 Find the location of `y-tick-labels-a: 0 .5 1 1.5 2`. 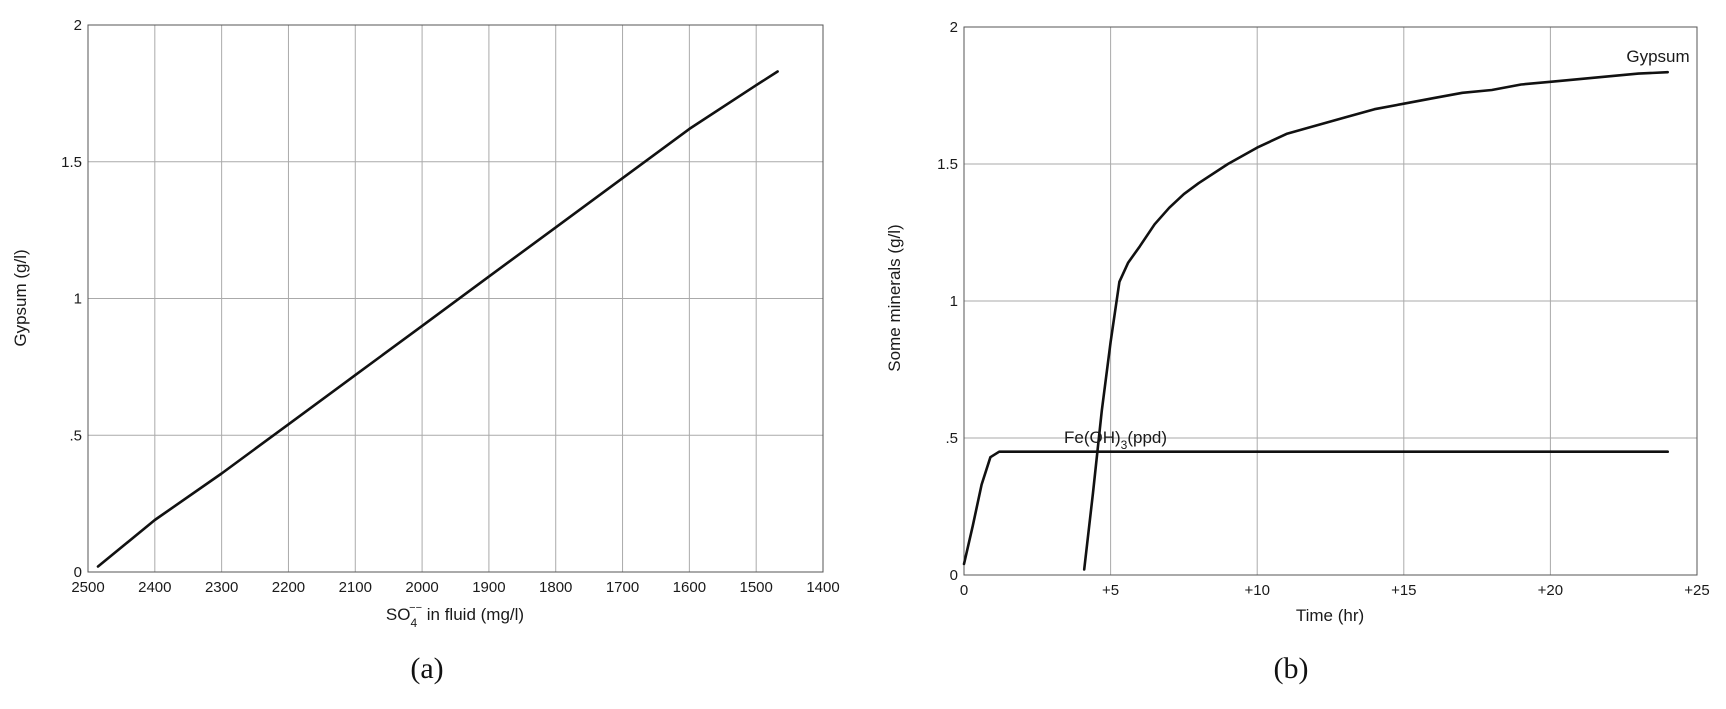

y-tick-labels-a: 0 .5 1 1.5 2 is located at coordinates (71, 299).